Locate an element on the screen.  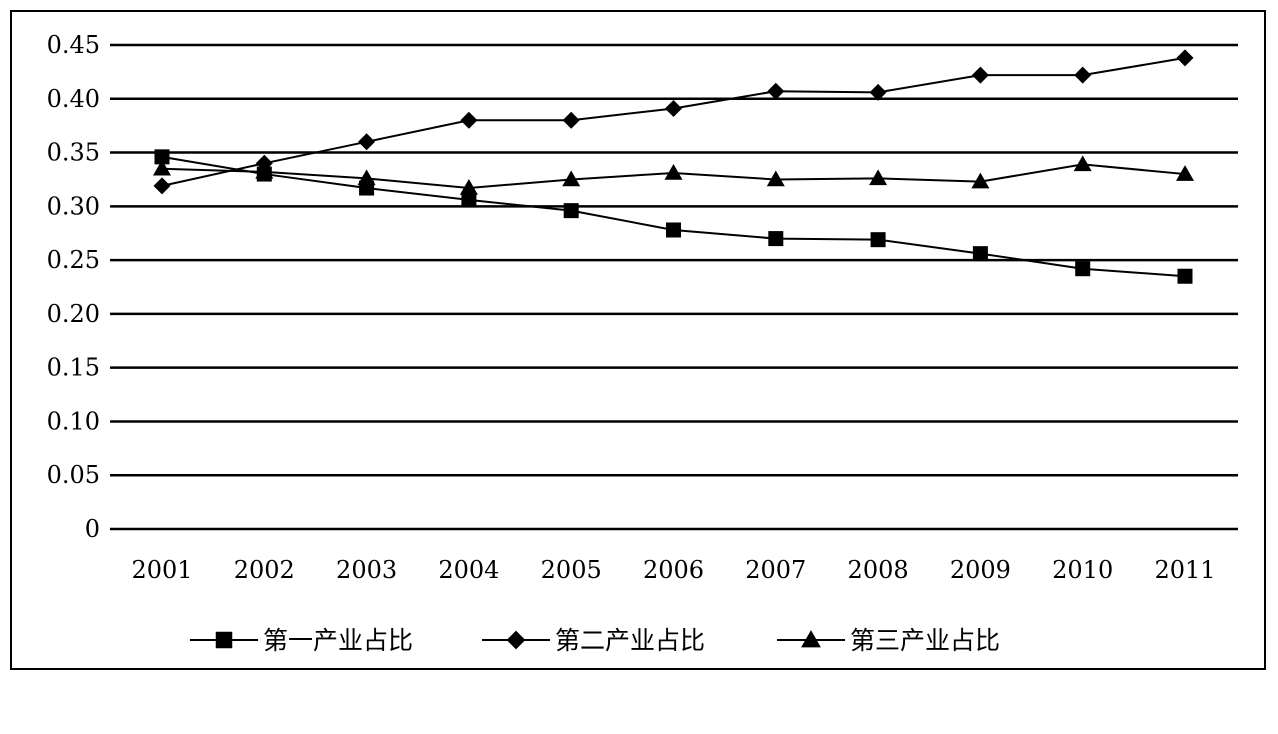
legend-label: 第二产业占比 is located at coordinates (630, 640).